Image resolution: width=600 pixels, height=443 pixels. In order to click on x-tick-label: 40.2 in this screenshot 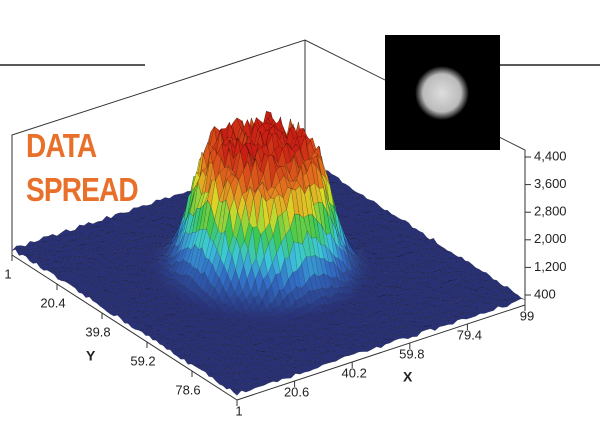, I will do `click(354, 372)`.